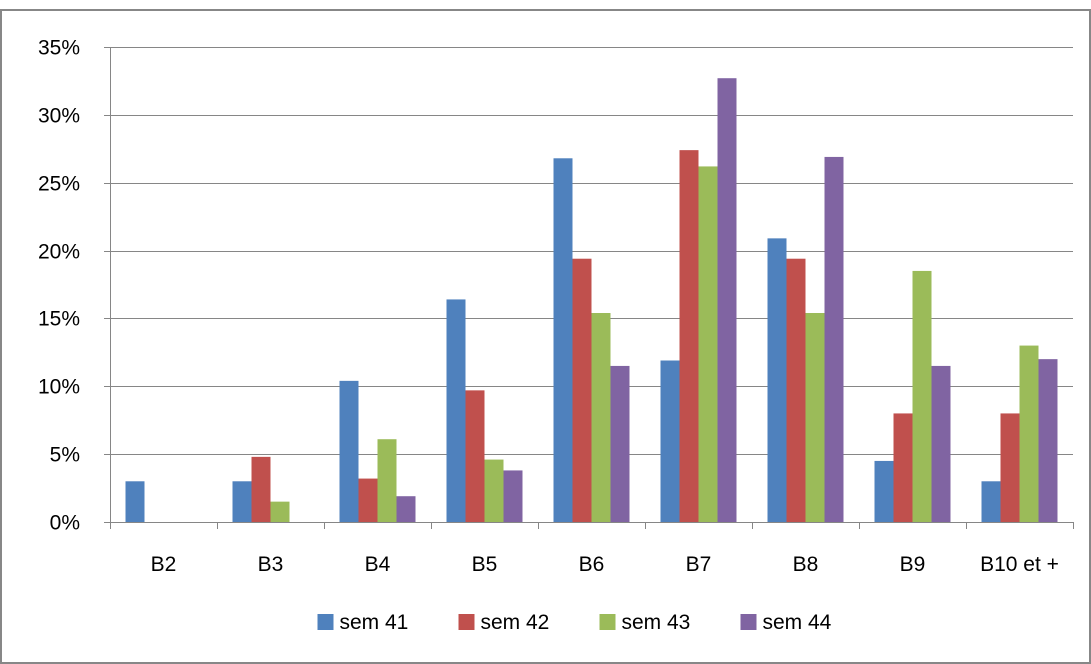 Image resolution: width=1091 pixels, height=664 pixels. I want to click on bar-sem-41-B7, so click(670, 441).